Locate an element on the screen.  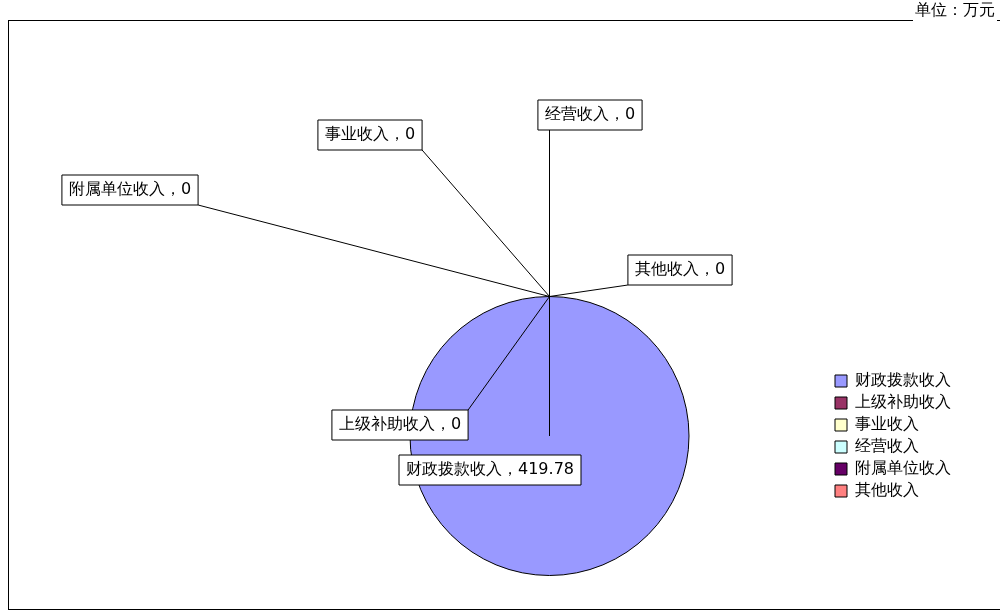
text: 经营收入，0 is located at coordinates (590, 114).